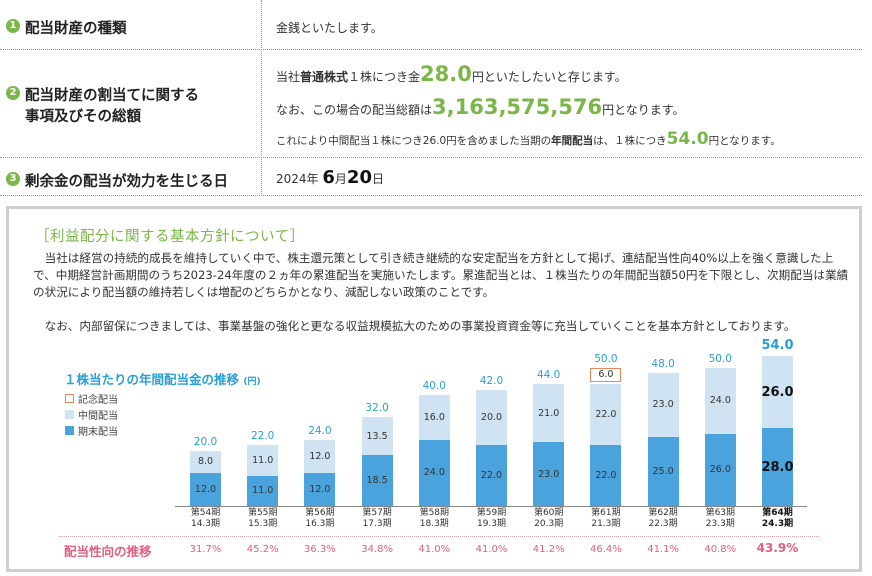 The width and height of the screenshot is (872, 576). Describe the element at coordinates (663, 471) in the screenshot. I see `year-end-segment: 25.0` at that location.